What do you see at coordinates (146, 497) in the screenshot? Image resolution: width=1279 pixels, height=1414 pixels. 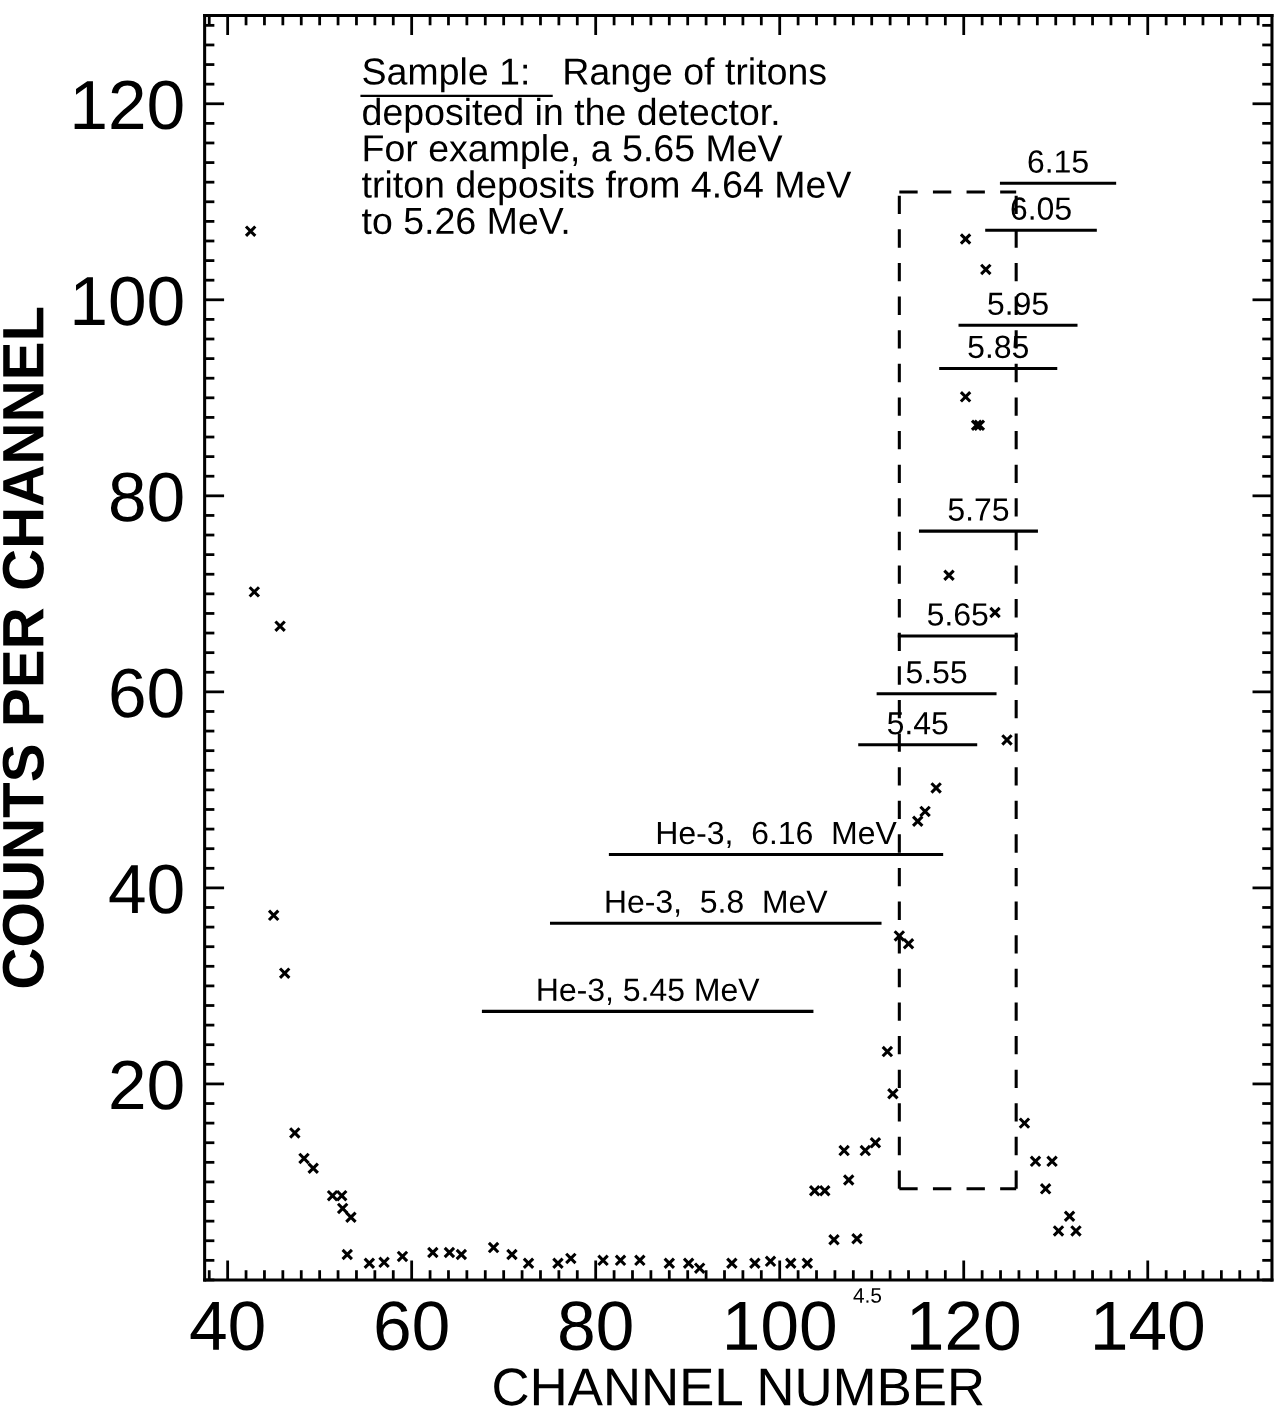 I see `y-tick-label: 80` at bounding box center [146, 497].